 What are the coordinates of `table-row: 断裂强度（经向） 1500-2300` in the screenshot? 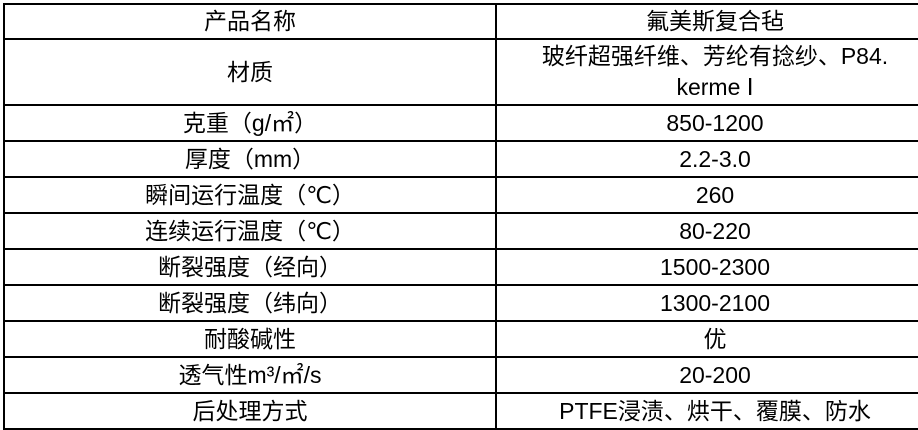 It's located at (460, 267).